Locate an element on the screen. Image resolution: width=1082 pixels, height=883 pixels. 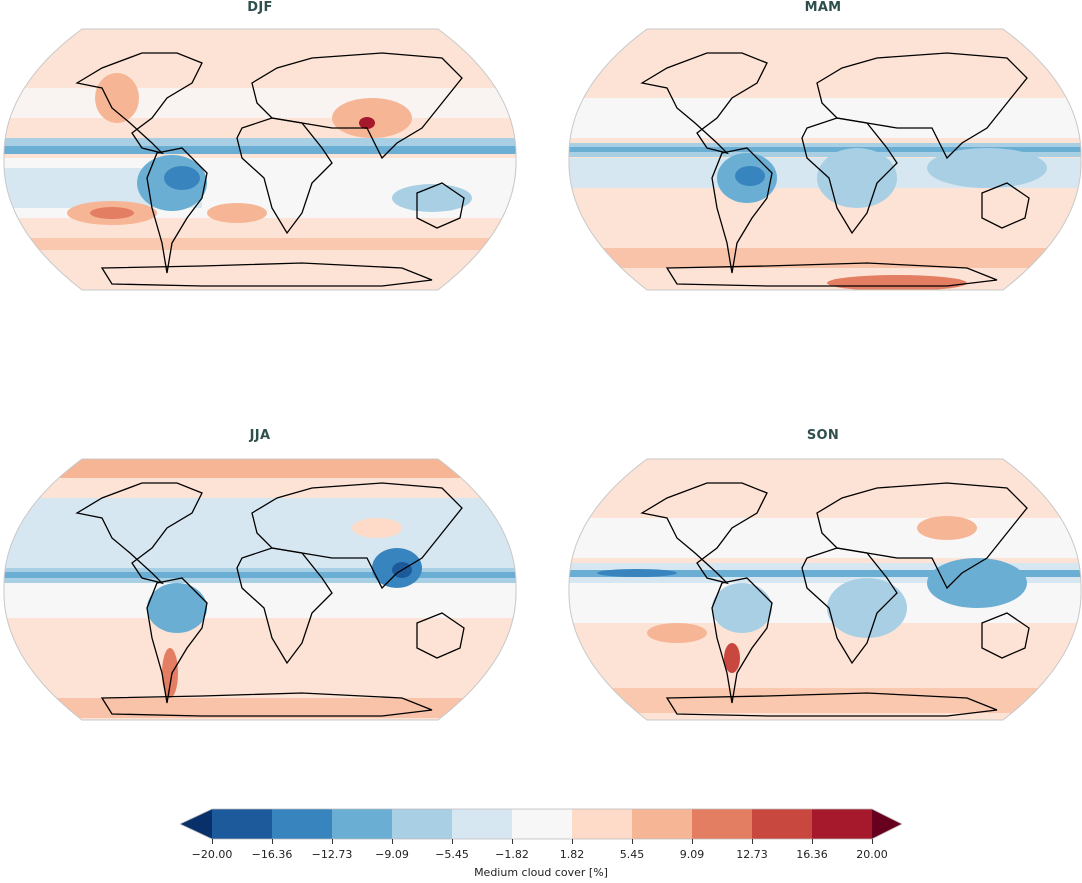
world-map-son is located at coordinates (825, 589).